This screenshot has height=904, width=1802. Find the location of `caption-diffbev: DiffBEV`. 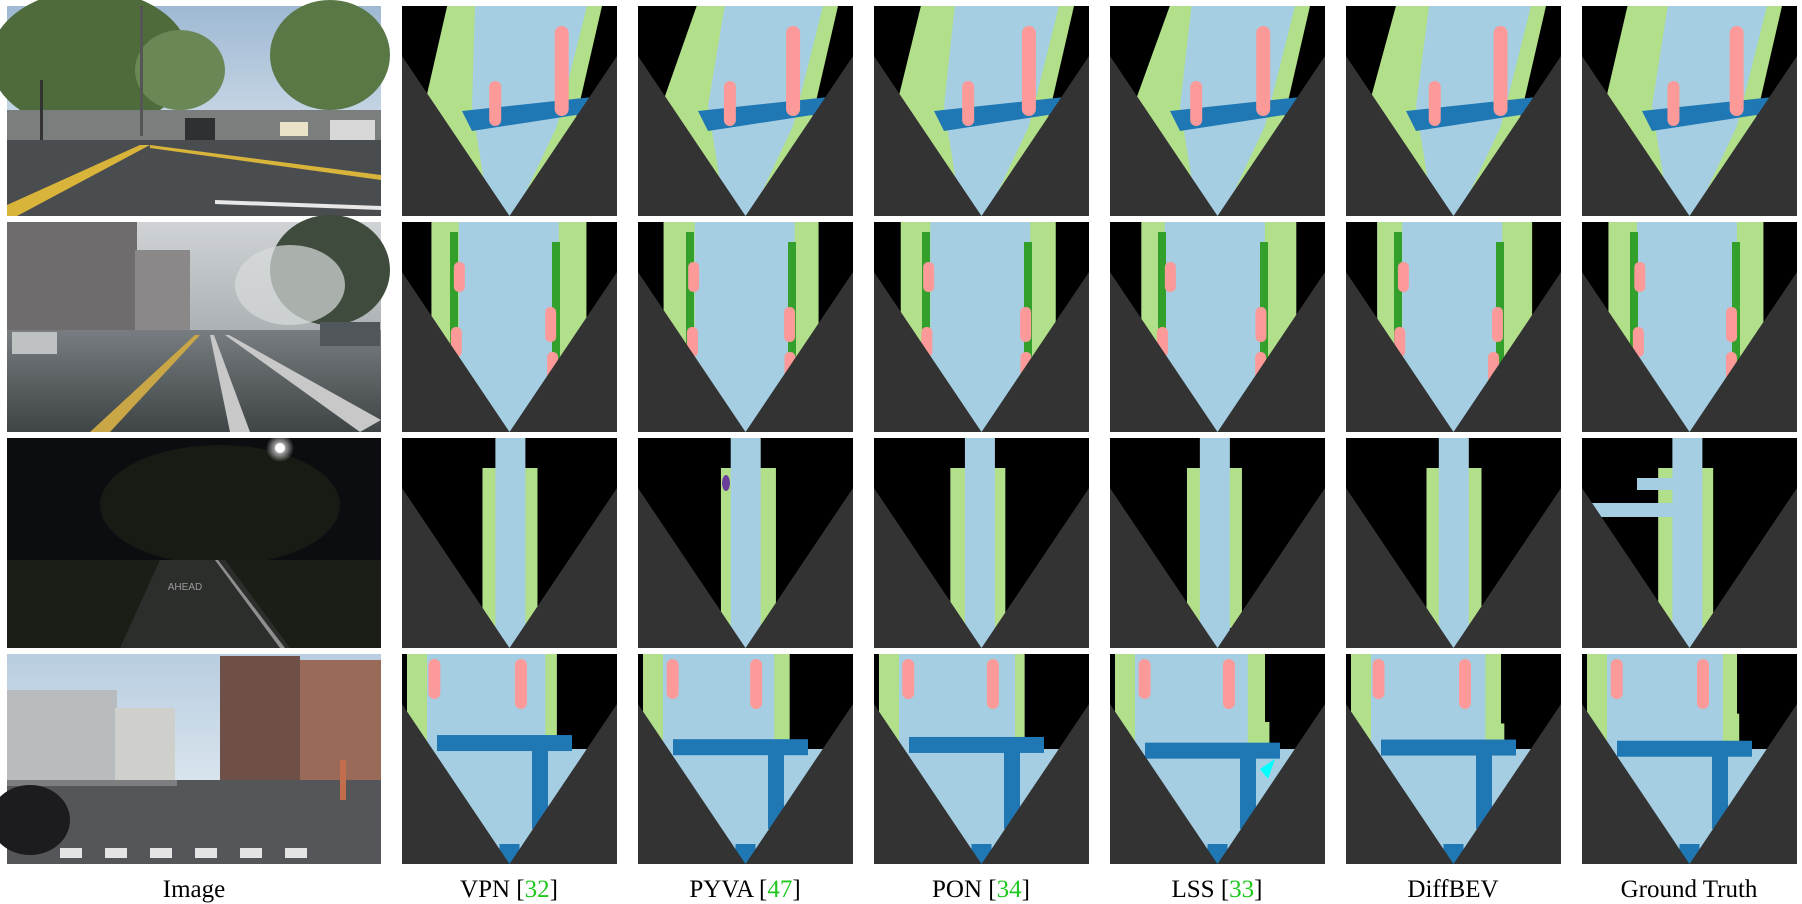

caption-diffbev: DiffBEV is located at coordinates (1452, 889).